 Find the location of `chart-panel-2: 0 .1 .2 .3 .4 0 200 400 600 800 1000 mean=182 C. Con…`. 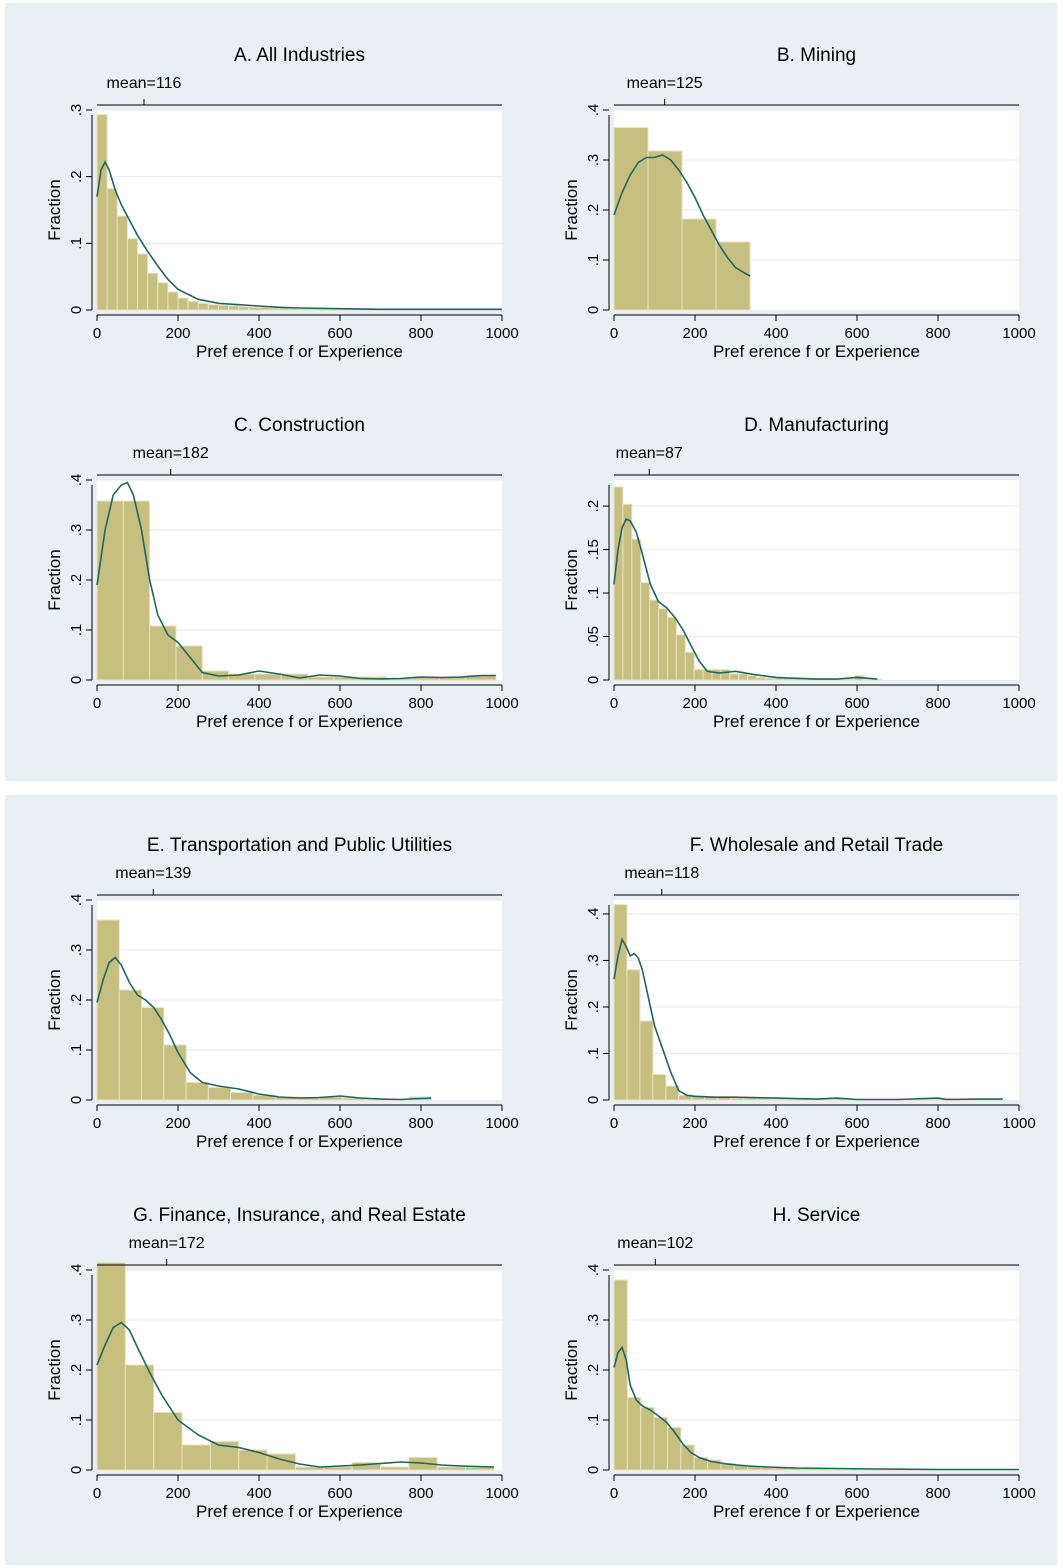

chart-panel-2: 0 .1 .2 .3 .4 0 200 400 600 800 1000 mean=182 C. Con… is located at coordinates (282, 573).